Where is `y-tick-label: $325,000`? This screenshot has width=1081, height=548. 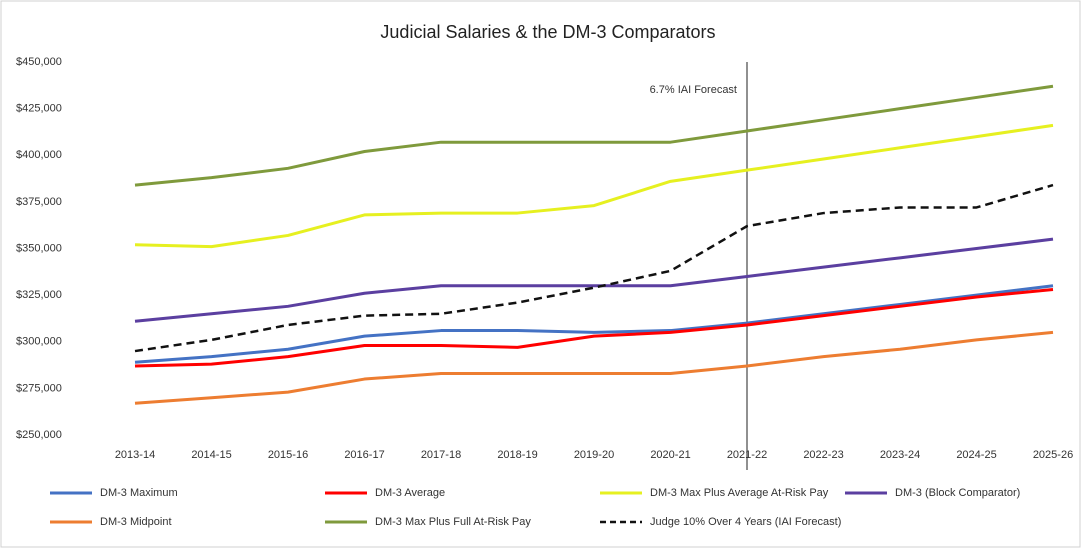 y-tick-label: $325,000 is located at coordinates (39, 295).